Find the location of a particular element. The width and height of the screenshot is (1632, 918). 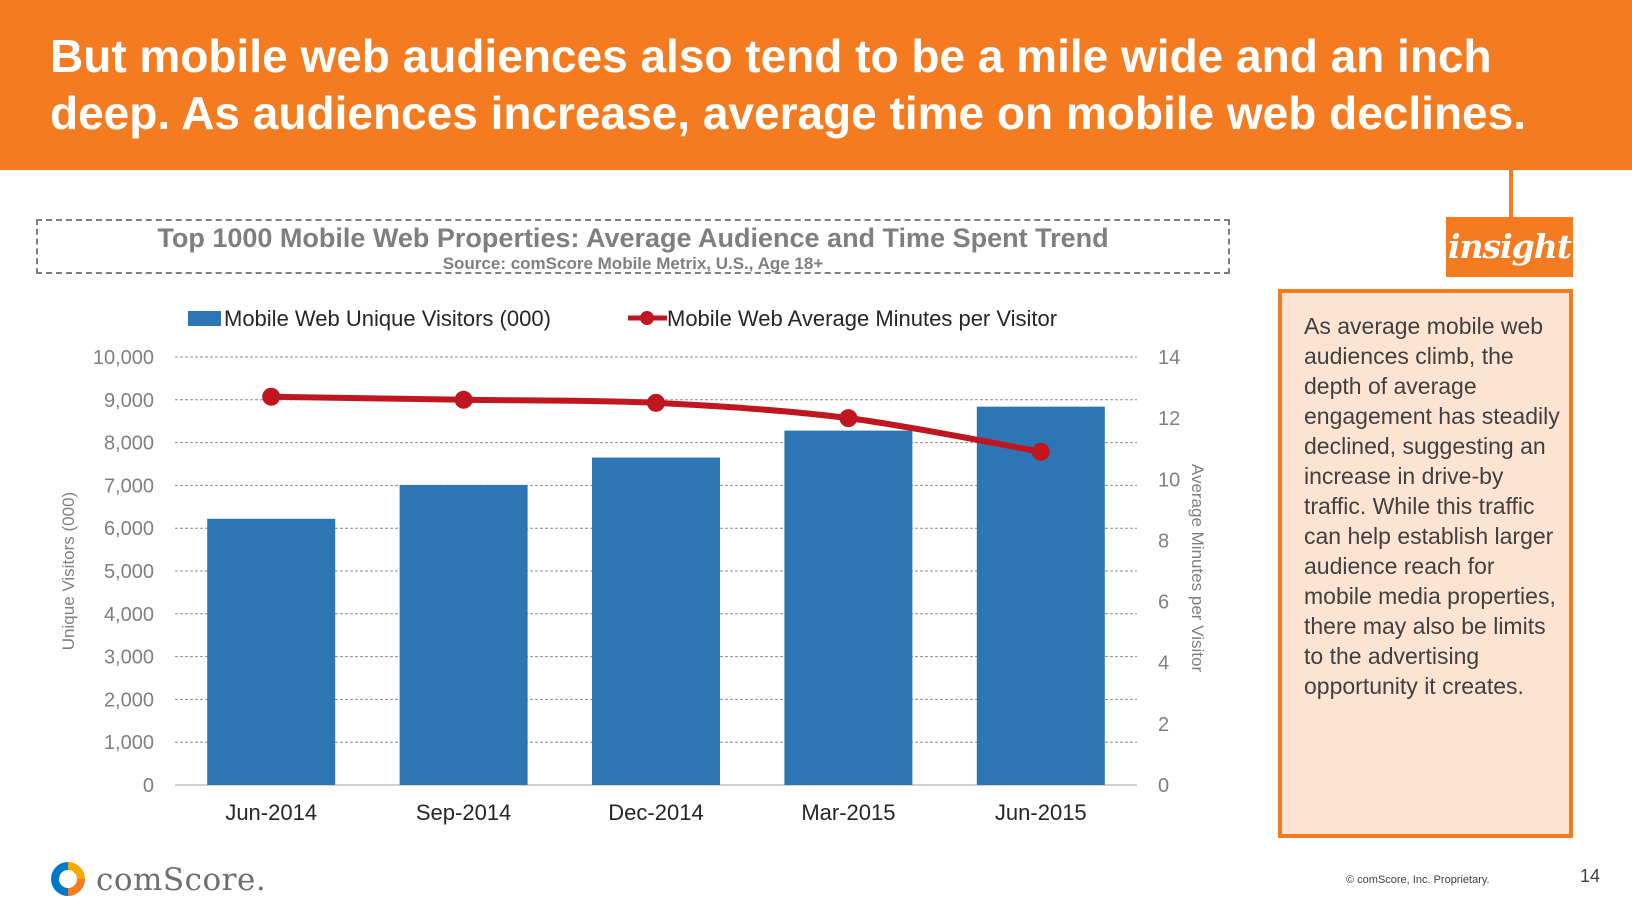

bar-sep-2014 is located at coordinates (463, 634).